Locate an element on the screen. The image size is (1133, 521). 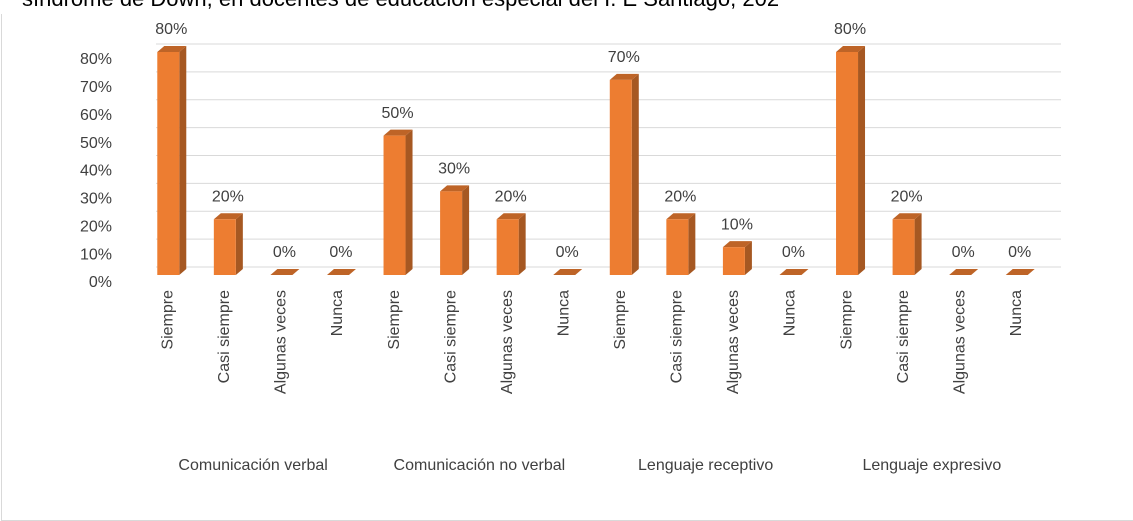
group-label: Comunicación verbal is located at coordinates (253, 465).